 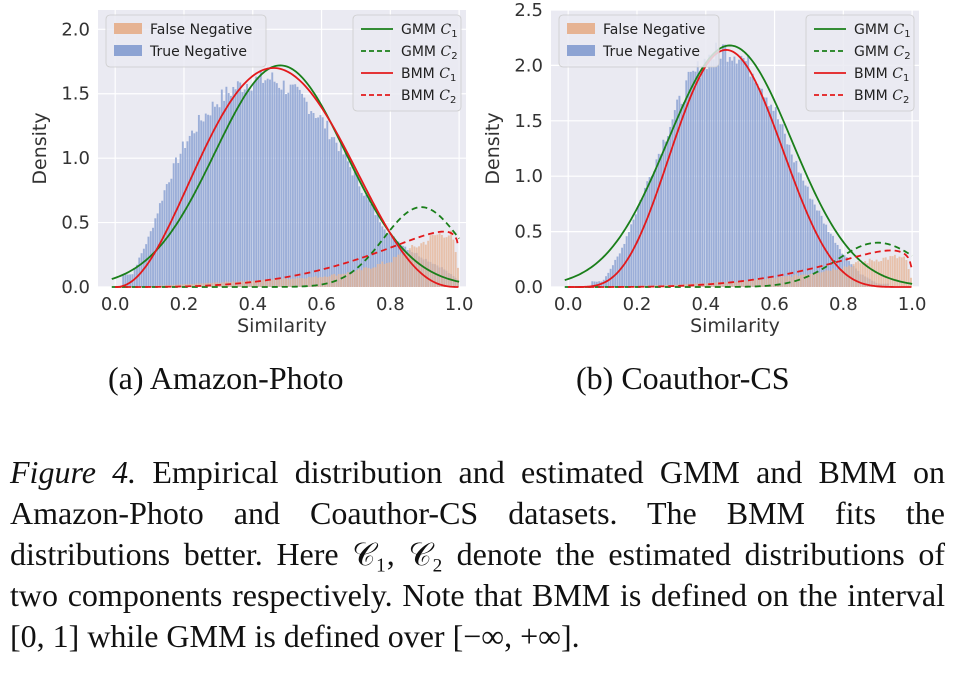 What do you see at coordinates (740, 268) in the screenshot?
I see `curve-bmm-c2` at bounding box center [740, 268].